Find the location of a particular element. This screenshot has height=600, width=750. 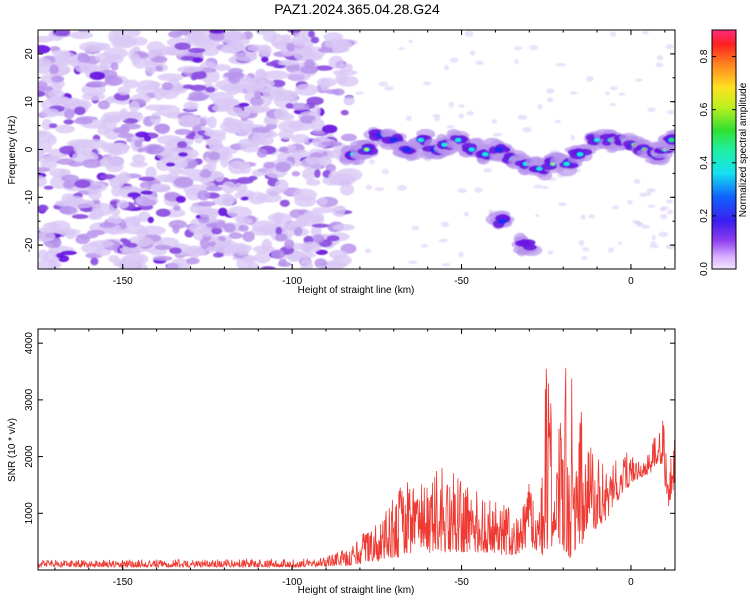

snr-x-tick-label: -150 is located at coordinates (123, 582).